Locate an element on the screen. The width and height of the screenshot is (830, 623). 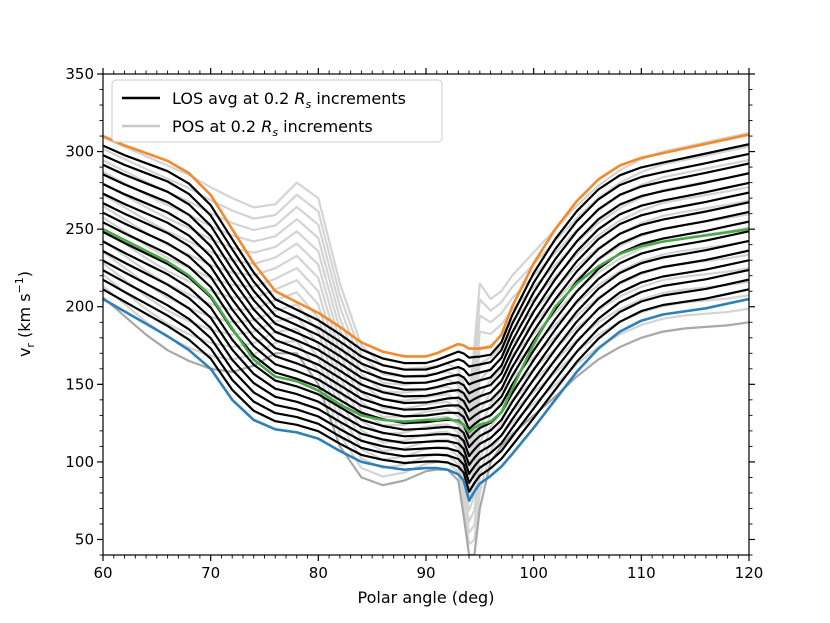
x-tick-label: 110 is located at coordinates (641, 573).